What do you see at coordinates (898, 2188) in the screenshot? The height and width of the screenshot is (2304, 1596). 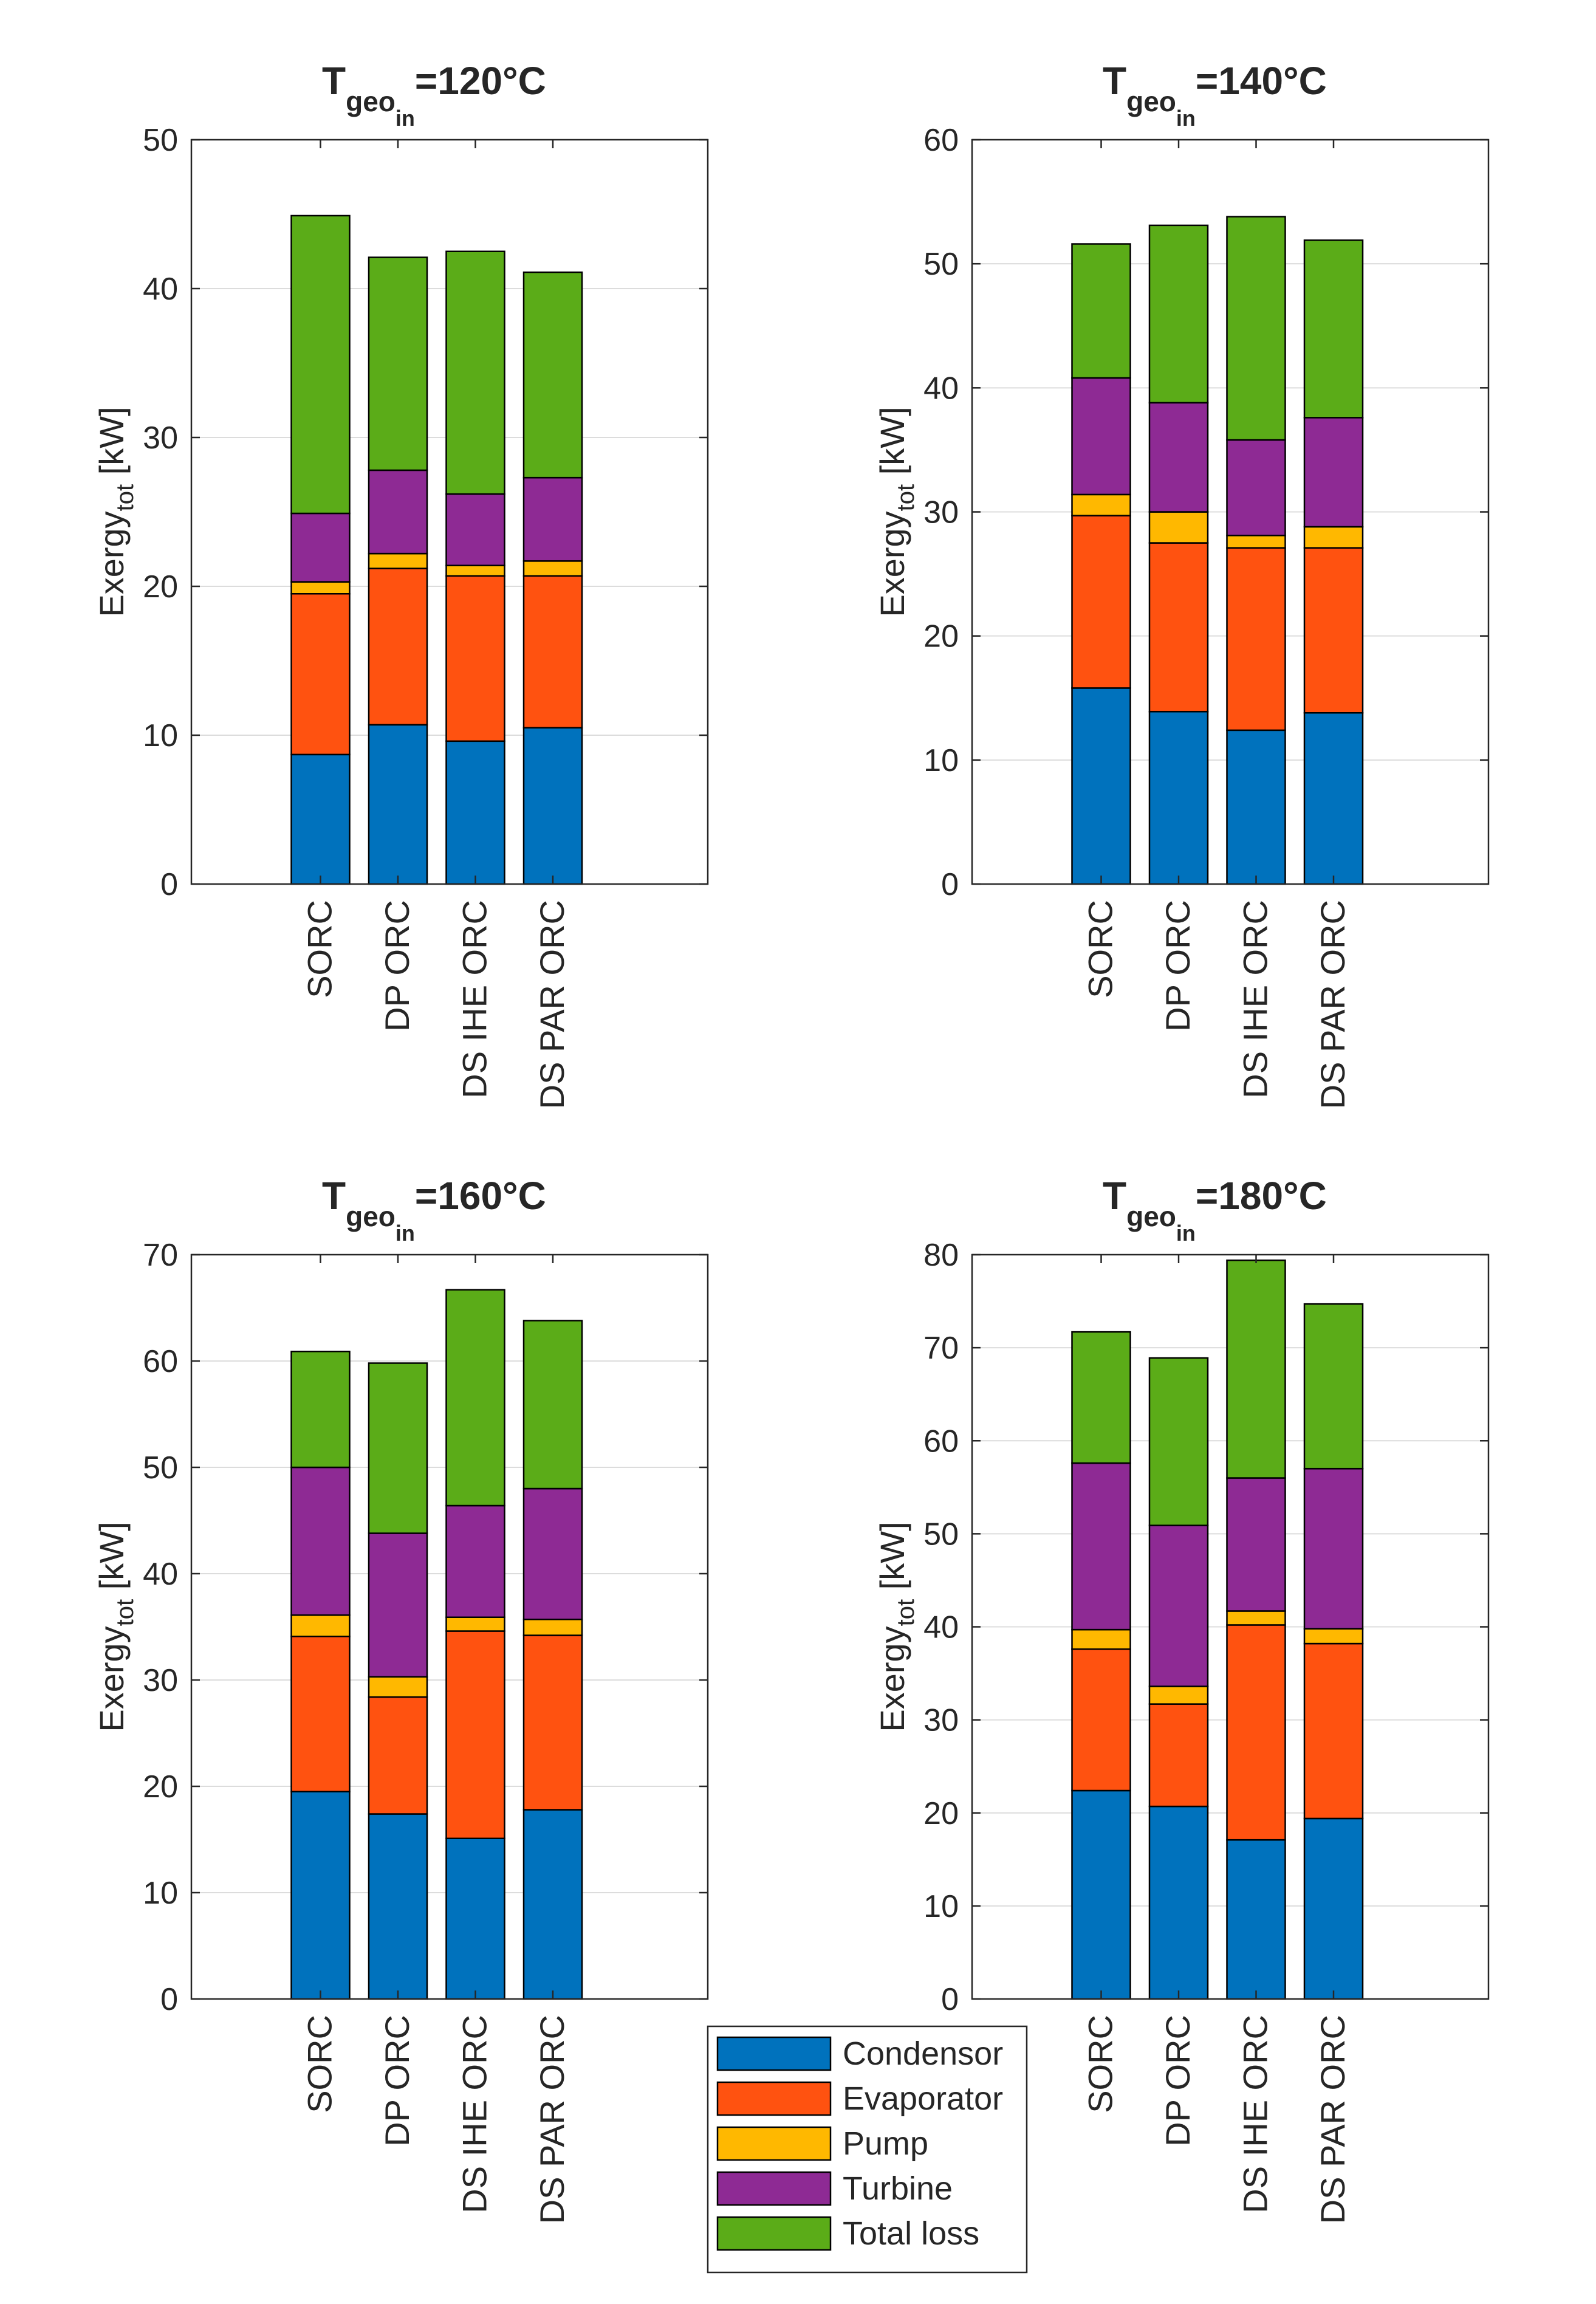 I see `legend-label: Turbine` at bounding box center [898, 2188].